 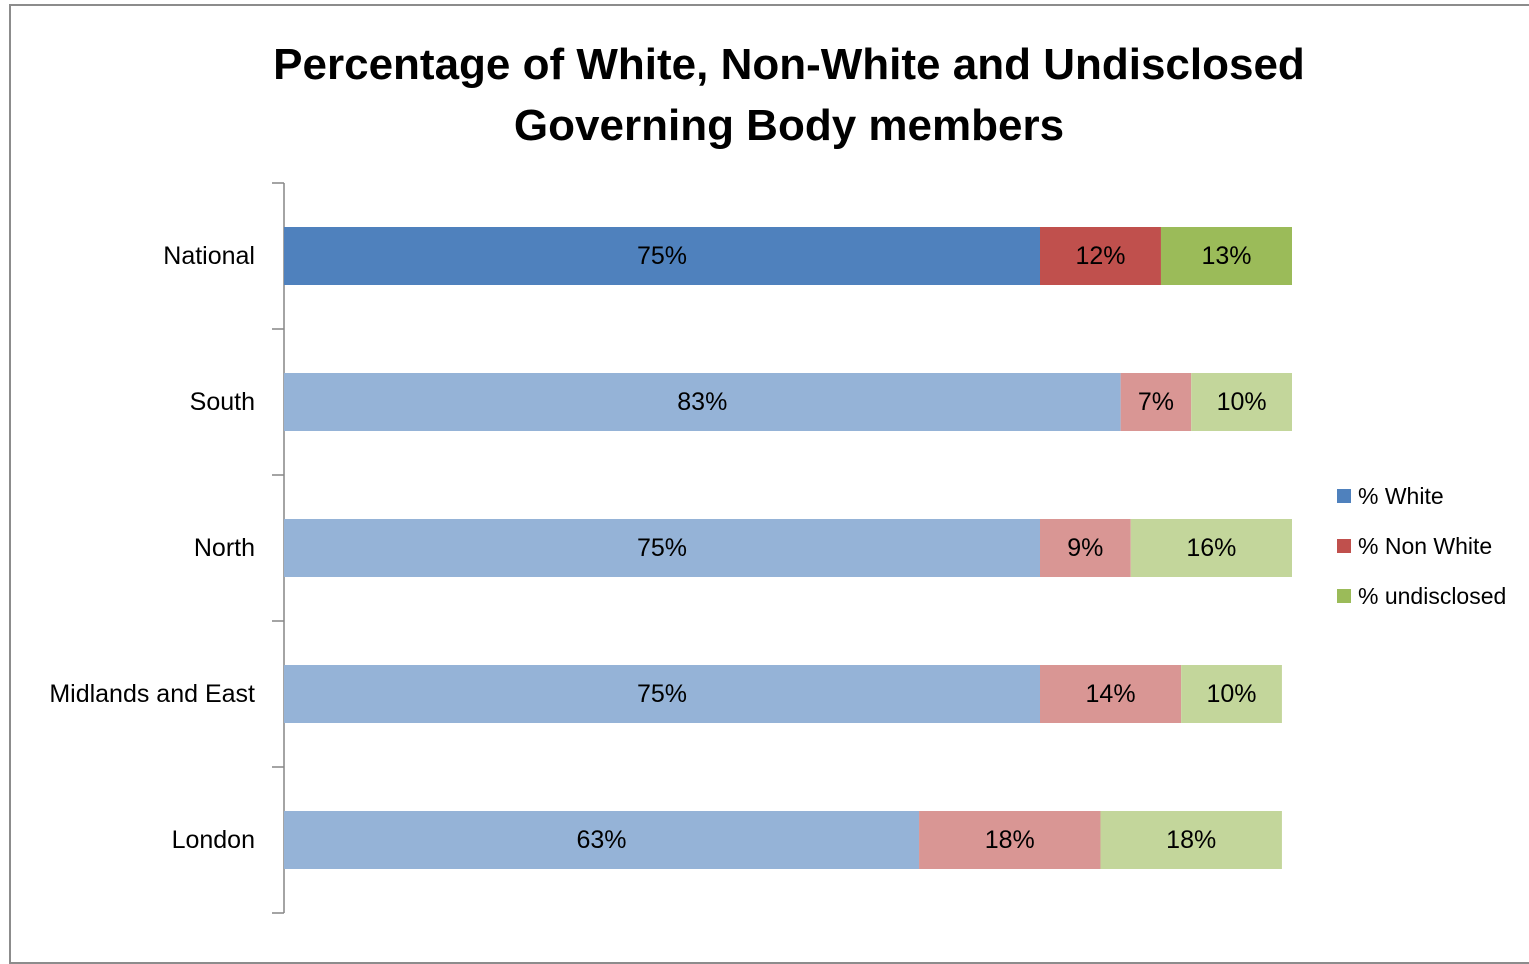 I want to click on category-label: South, so click(x=222, y=402).